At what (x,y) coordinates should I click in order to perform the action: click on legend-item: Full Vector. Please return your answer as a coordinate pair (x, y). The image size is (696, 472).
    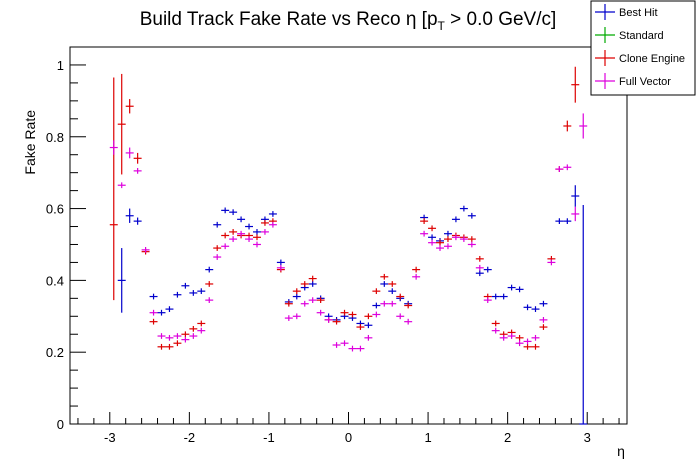
    Looking at the image, I should click on (633, 81).